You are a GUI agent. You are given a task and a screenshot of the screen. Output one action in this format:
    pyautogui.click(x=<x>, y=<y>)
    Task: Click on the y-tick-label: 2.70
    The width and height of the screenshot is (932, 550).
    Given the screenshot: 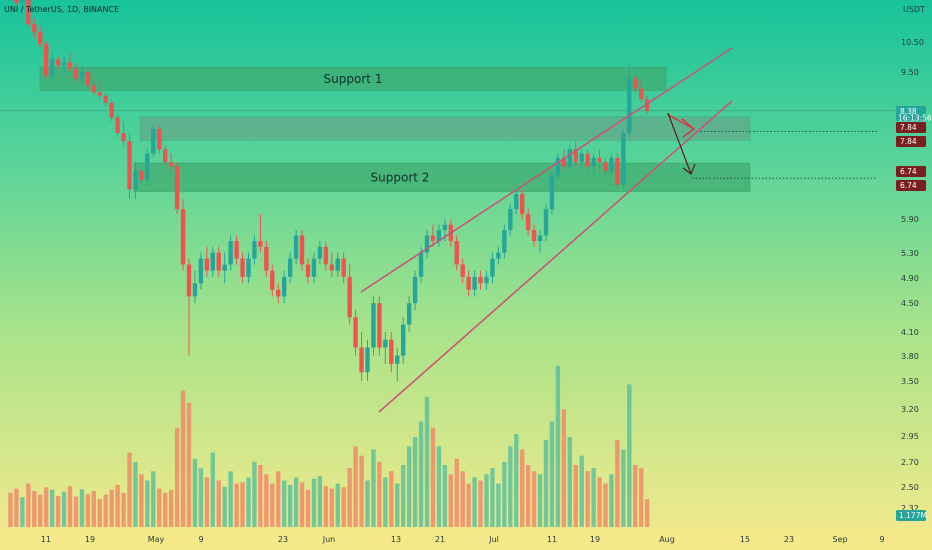 What is the action you would take?
    pyautogui.click(x=910, y=462)
    